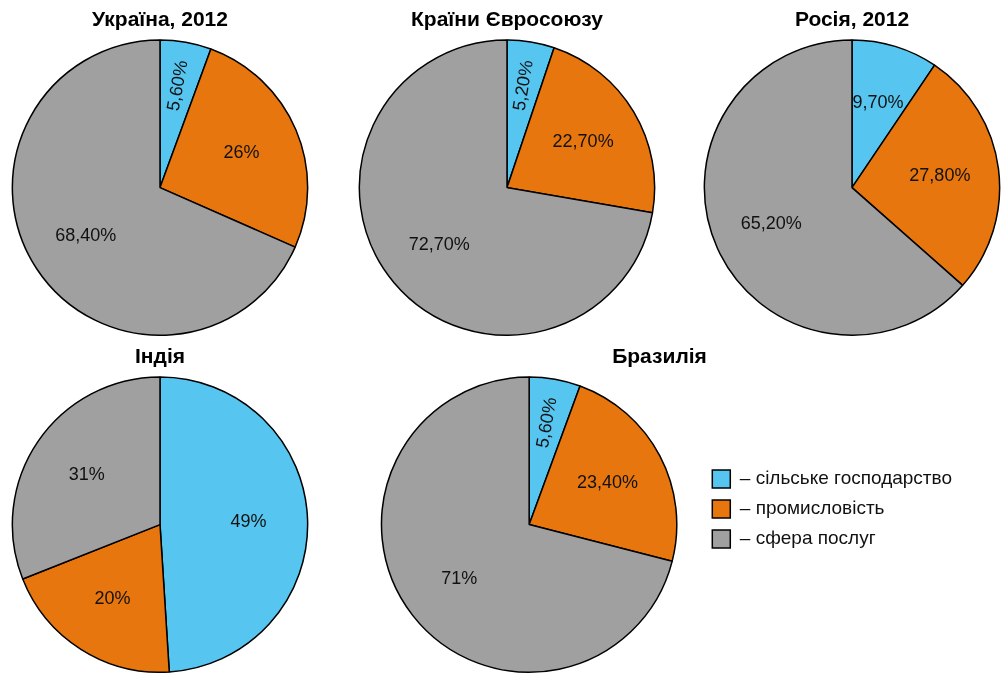 The image size is (1008, 676). I want to click on data-label: 9,70%, so click(878, 101).